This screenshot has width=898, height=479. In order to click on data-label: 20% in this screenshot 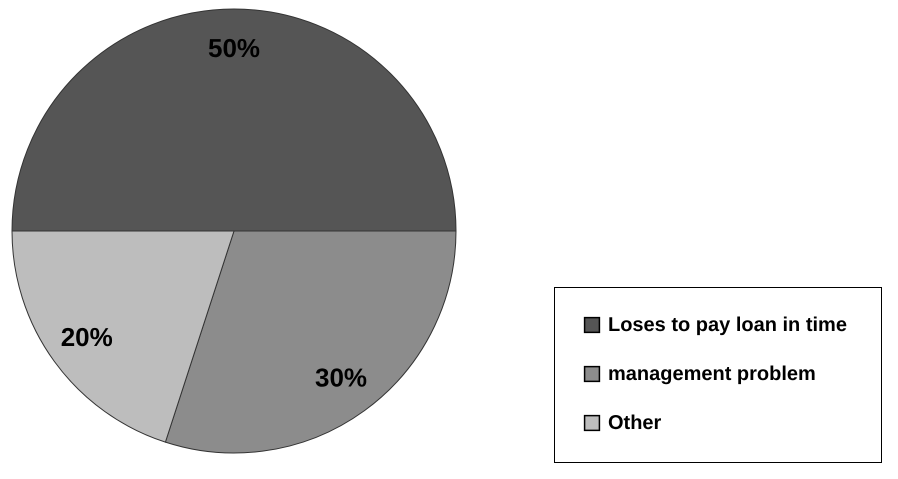, I will do `click(86, 337)`.